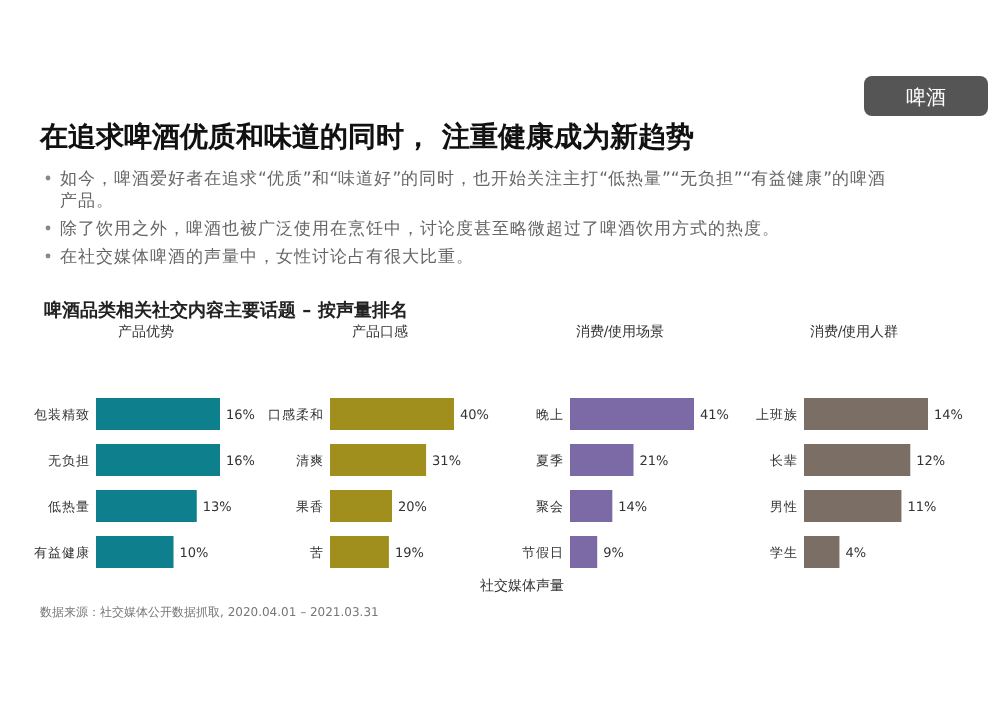 Image resolution: width=1000 pixels, height=724 pixels. Describe the element at coordinates (420, 229) in the screenshot. I see `text: 除了饮用之外，啤酒也被广泛使用在烹饪中，讨论度甚至略微超过了啤酒饮用方式的热度。` at that location.